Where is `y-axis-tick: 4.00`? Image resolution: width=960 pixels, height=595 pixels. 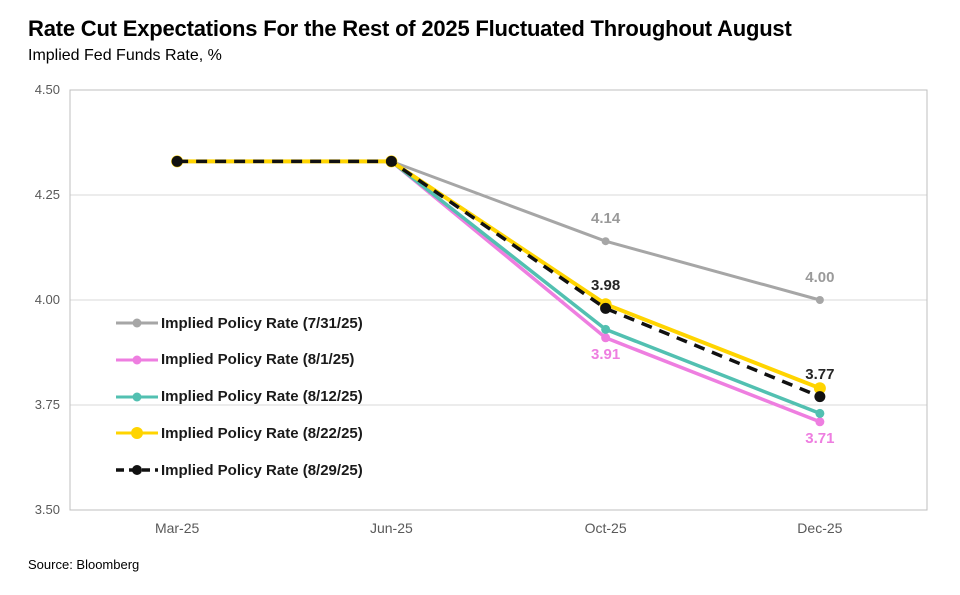 y-axis-tick: 4.00 is located at coordinates (47, 299).